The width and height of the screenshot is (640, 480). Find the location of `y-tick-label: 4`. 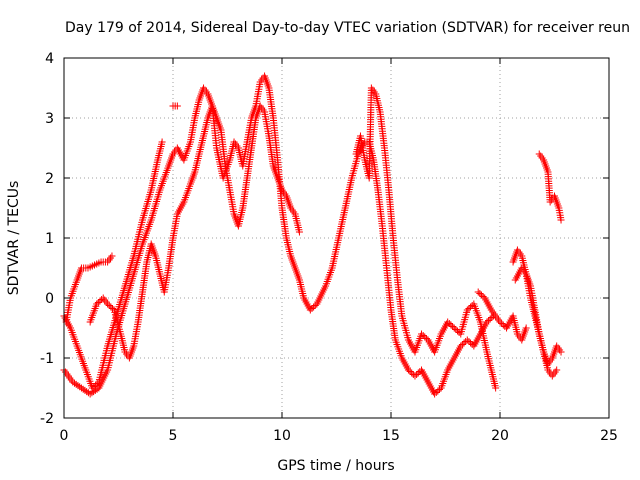

y-tick-label: 4 is located at coordinates (49, 59).